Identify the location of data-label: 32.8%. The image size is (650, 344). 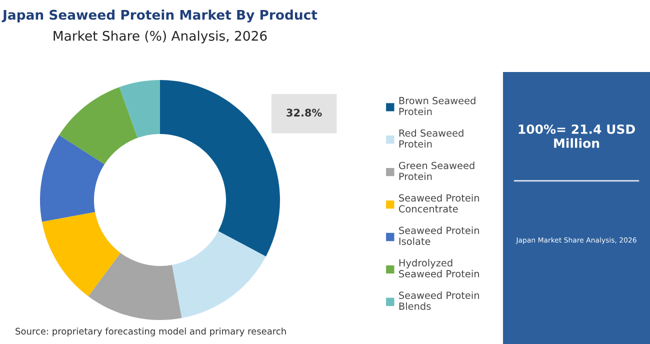
(304, 112).